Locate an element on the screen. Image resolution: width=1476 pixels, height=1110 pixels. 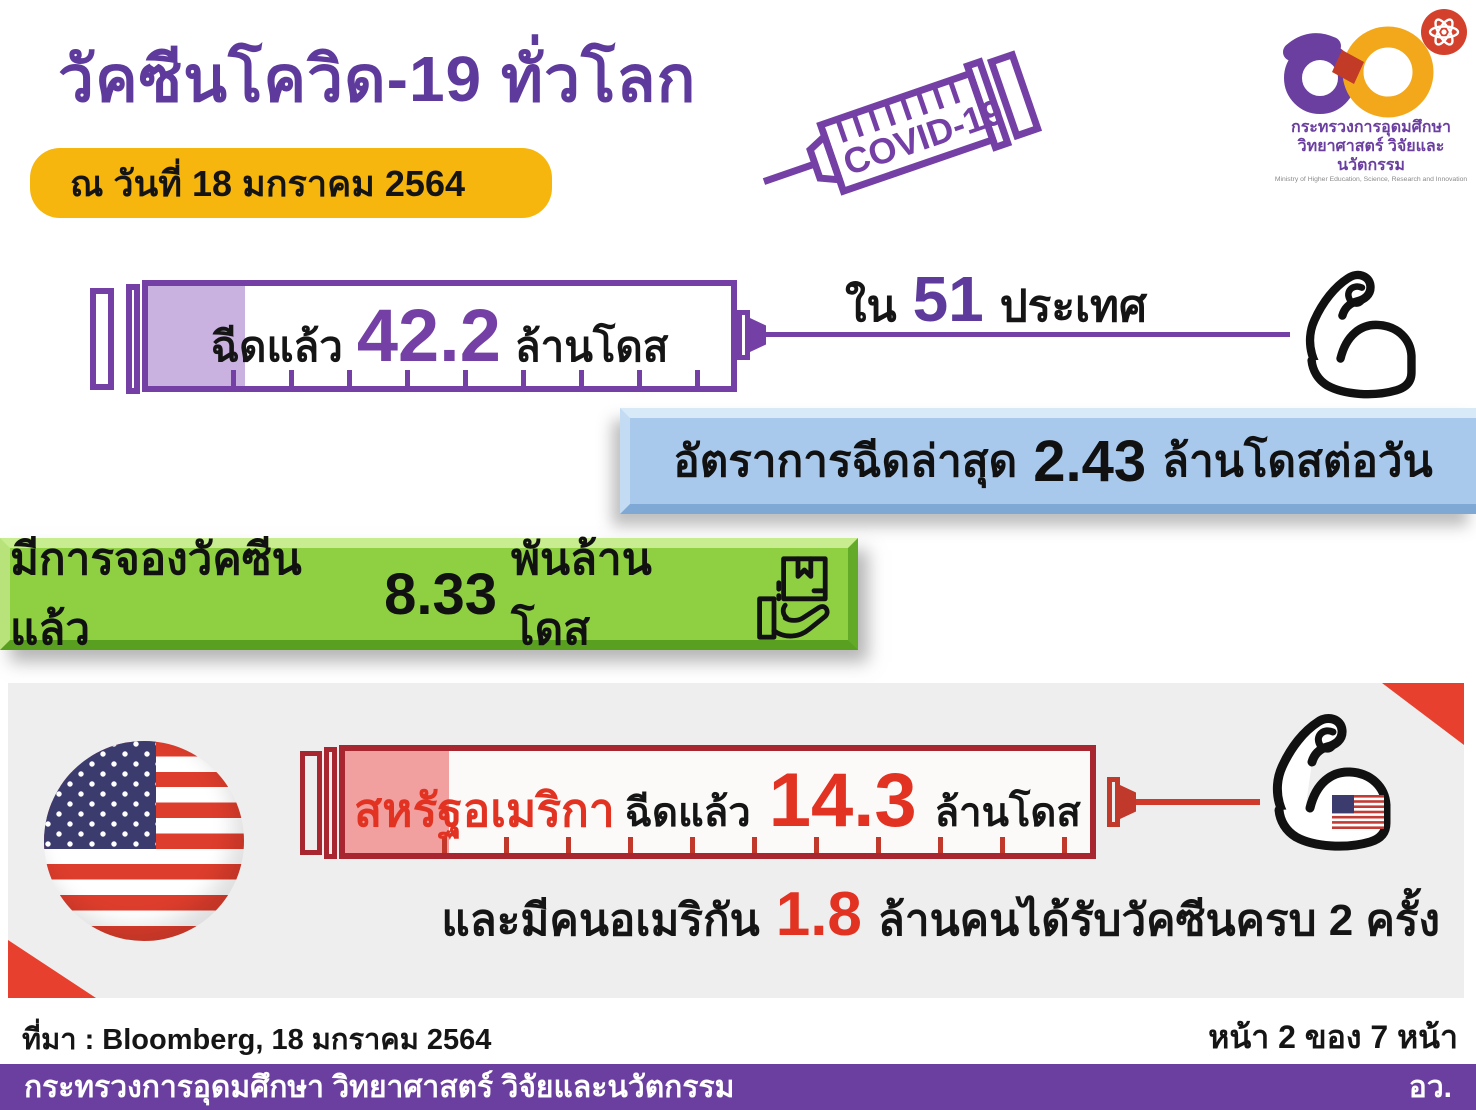
usa-fully-suffix: ล้านคนได้รับวัคซีนครบ 2 ครั้ง is located at coordinates (1158, 920).